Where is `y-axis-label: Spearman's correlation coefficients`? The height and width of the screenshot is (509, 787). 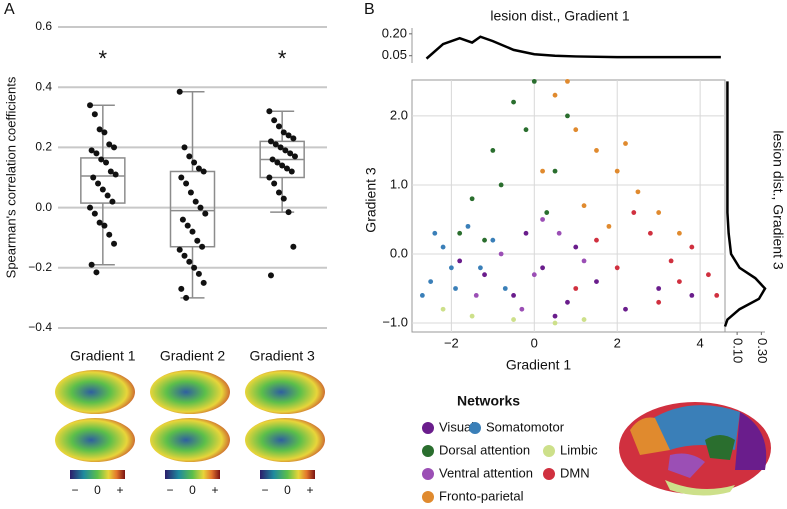
y-axis-label: Spearman's correlation coefficients is located at coordinates (10, 177).